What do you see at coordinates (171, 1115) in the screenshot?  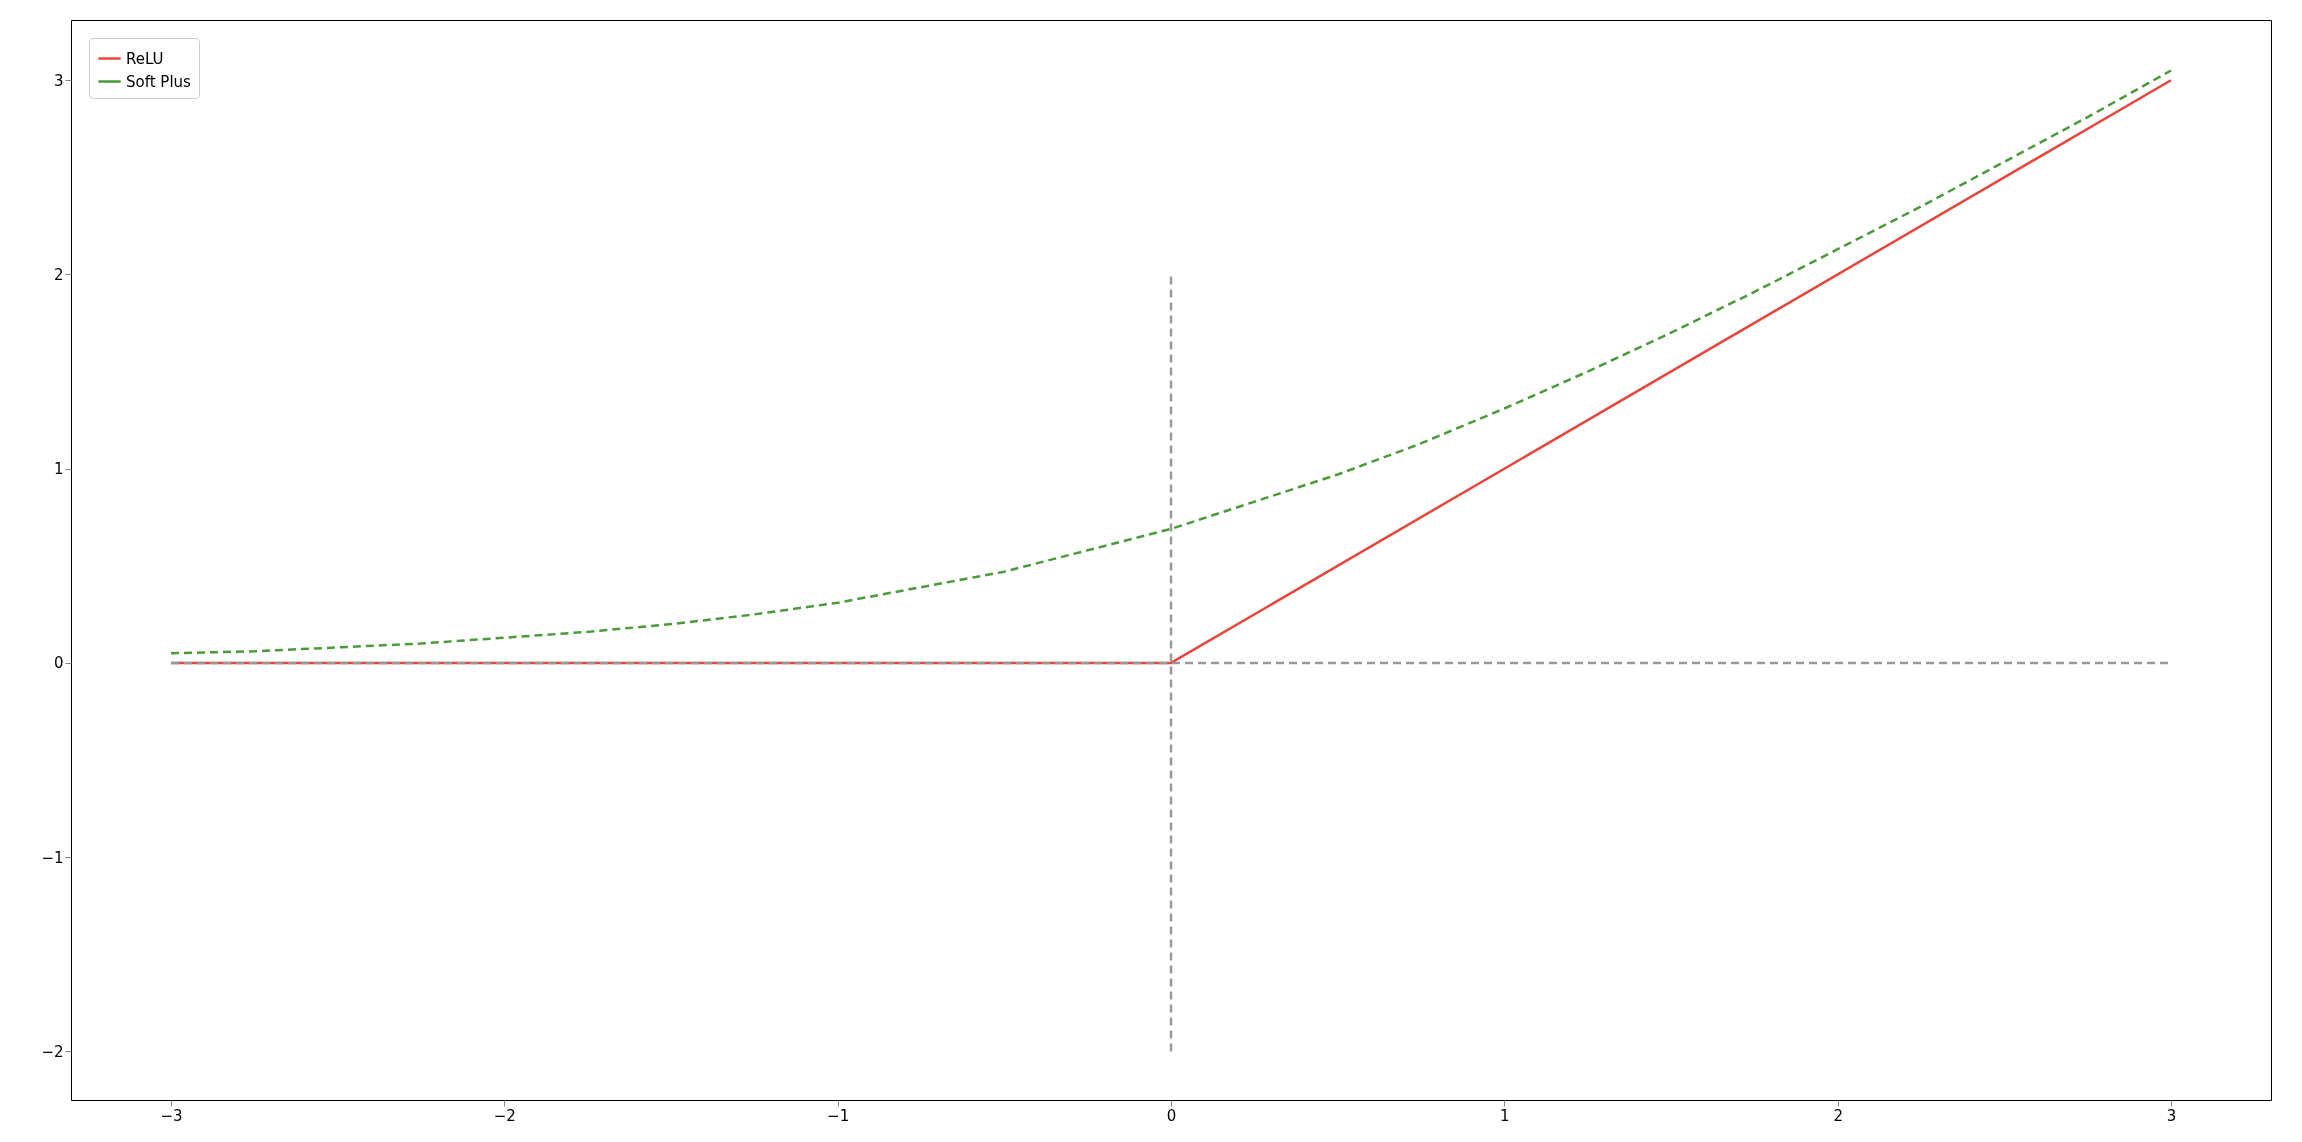 I see `x-tick-label: −3` at bounding box center [171, 1115].